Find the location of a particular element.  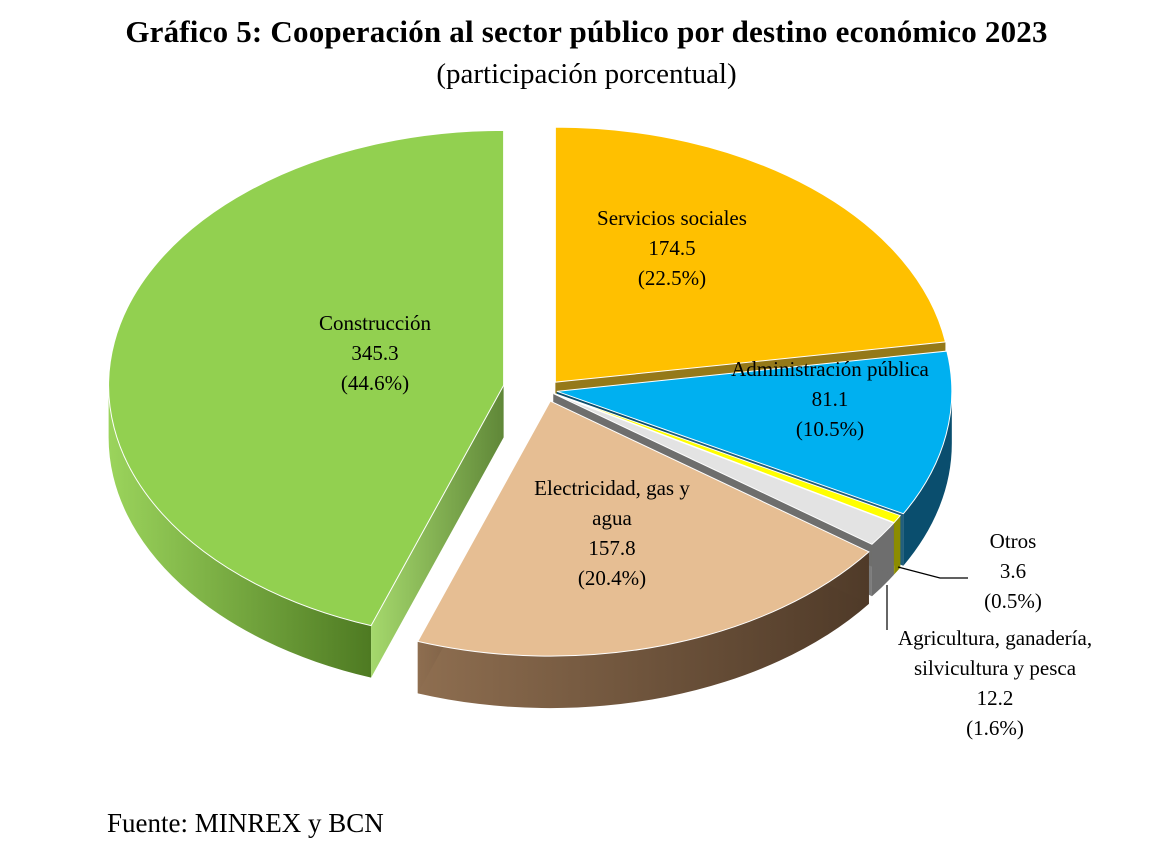

slice-administracion-publica is located at coordinates (754, 432).